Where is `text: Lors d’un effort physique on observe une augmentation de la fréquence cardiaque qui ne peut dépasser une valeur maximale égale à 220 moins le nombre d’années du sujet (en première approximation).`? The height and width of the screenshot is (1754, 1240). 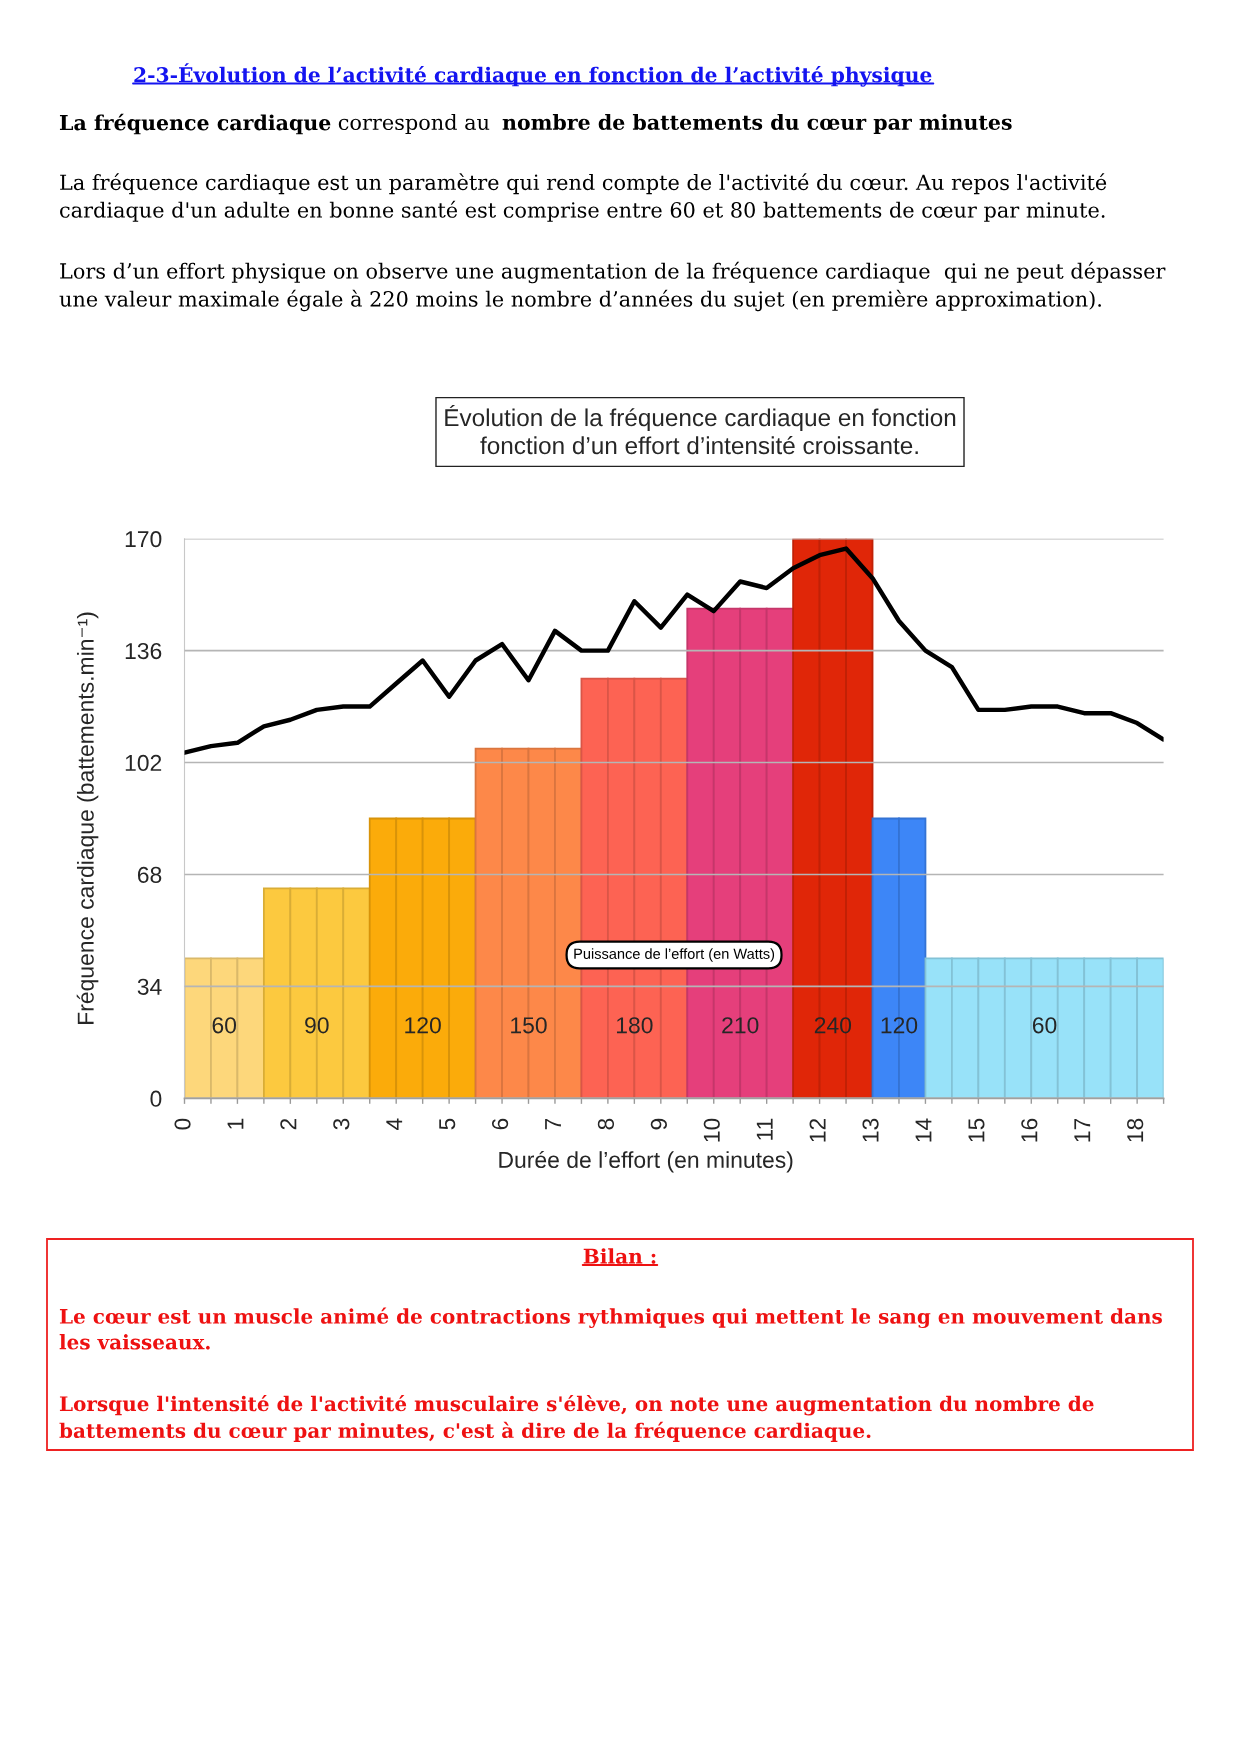 text: Lors d’un effort physique on observe une augmentation de la fréquence cardiaque qui ne peut dépasser une valeur maximale égale à 220 moins le nombre d’années du sujet (en première approximation). is located at coordinates (612, 286).